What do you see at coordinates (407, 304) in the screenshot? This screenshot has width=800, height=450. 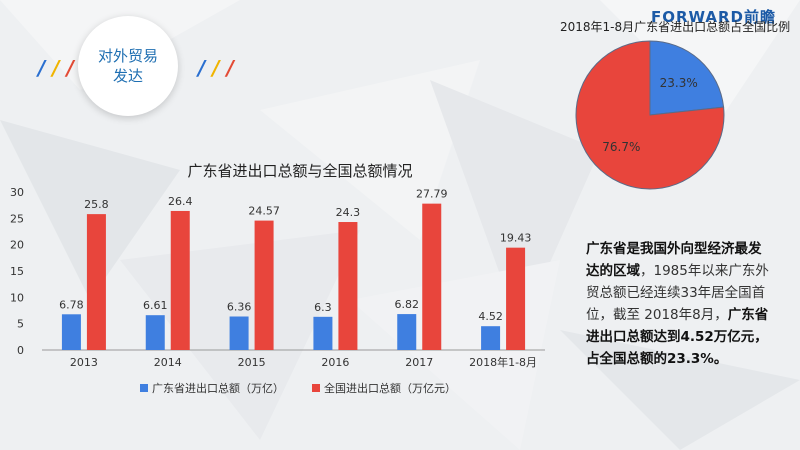 I see `data-label: 6.82` at bounding box center [407, 304].